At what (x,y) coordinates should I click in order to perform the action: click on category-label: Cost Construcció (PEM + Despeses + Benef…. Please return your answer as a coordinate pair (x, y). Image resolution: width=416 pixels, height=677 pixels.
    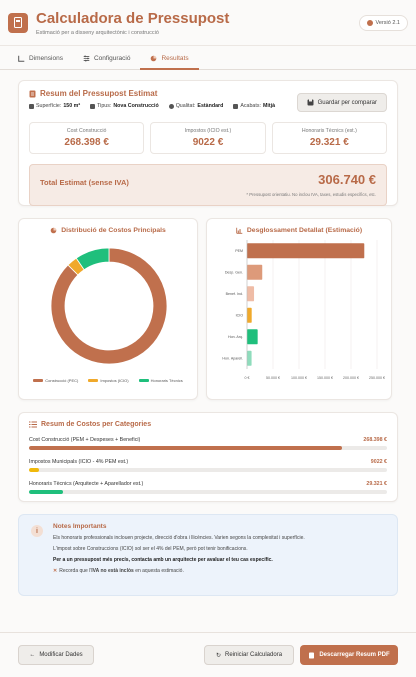
    Looking at the image, I should click on (85, 440).